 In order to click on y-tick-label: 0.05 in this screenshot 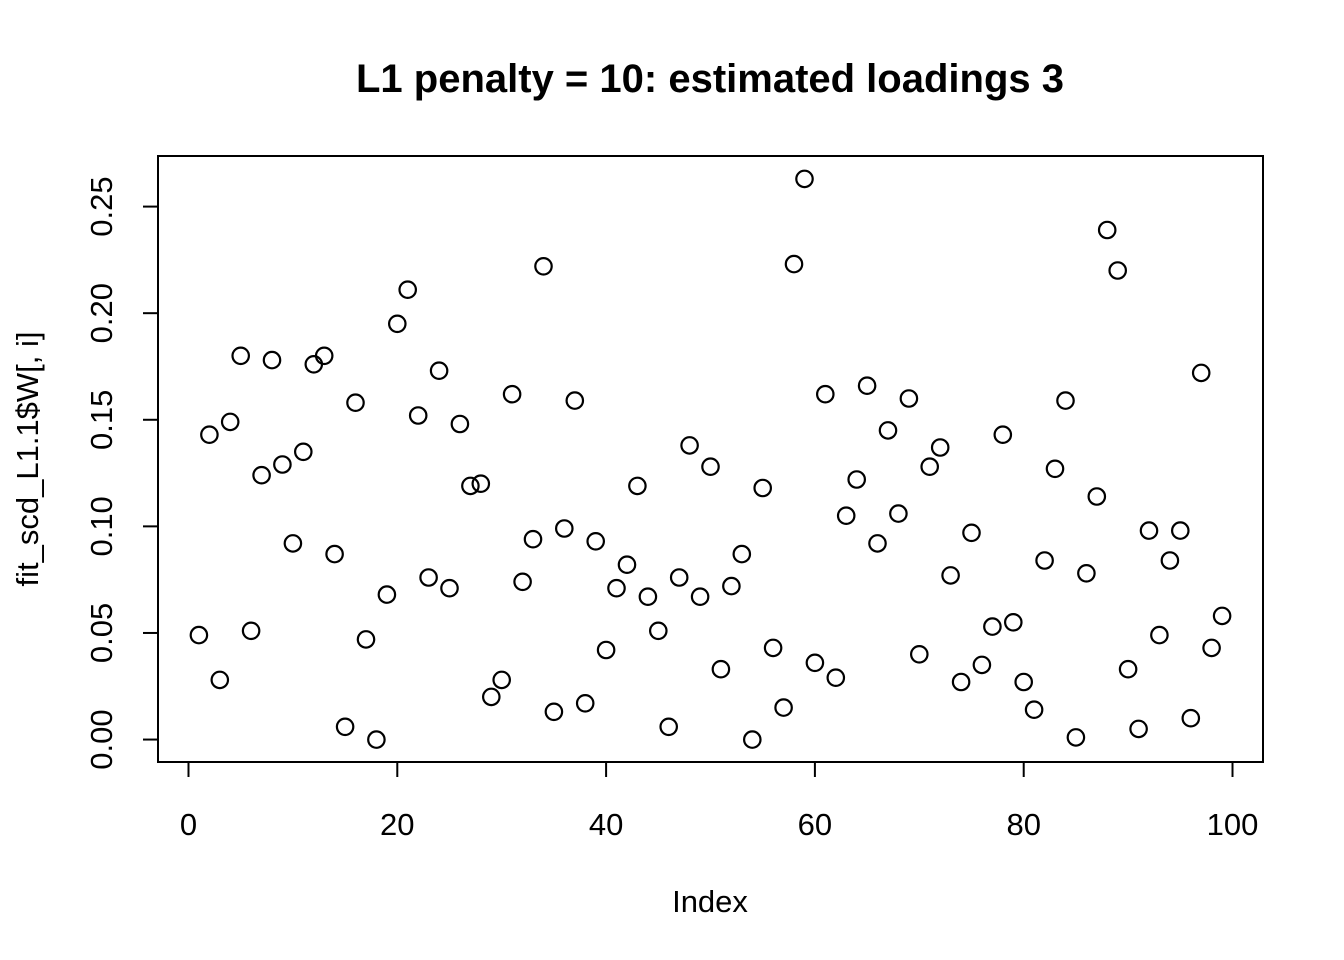, I will do `click(101, 633)`.